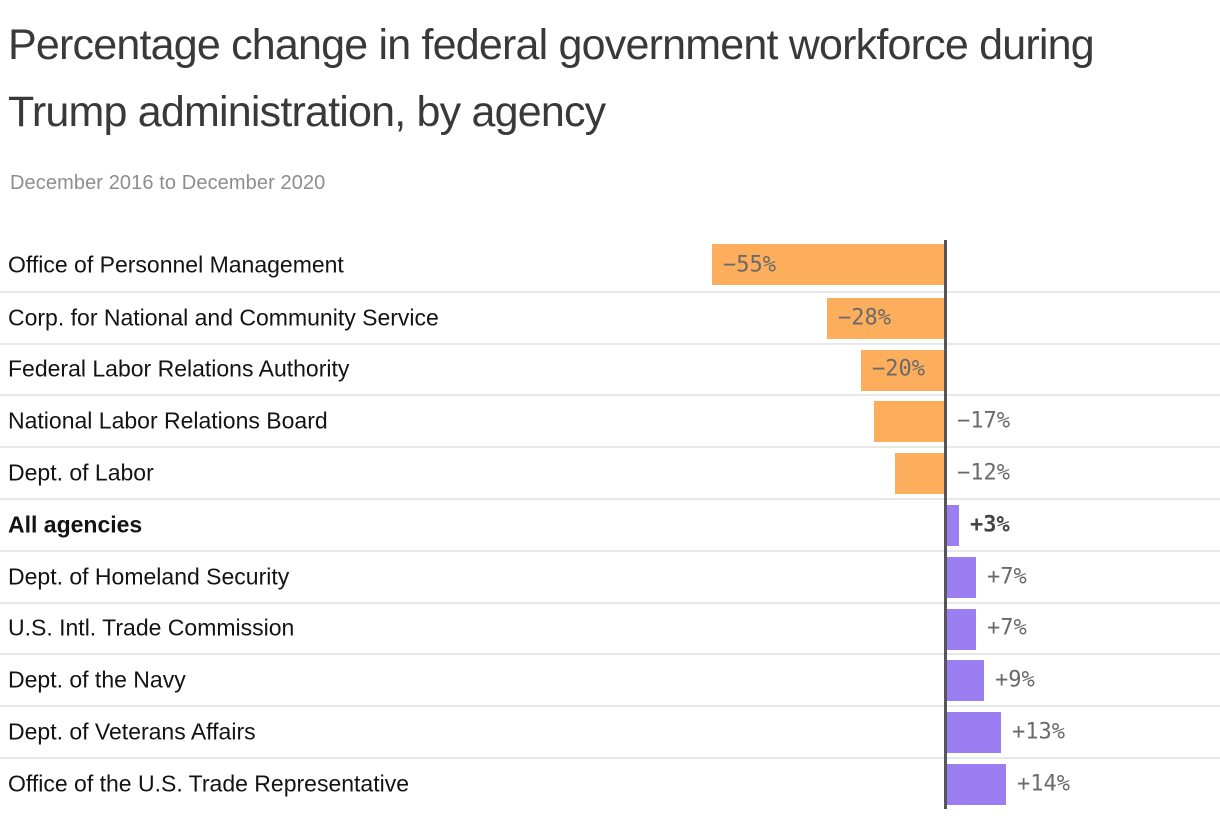  I want to click on agency-label: Dept. of the Navy, so click(97, 679).